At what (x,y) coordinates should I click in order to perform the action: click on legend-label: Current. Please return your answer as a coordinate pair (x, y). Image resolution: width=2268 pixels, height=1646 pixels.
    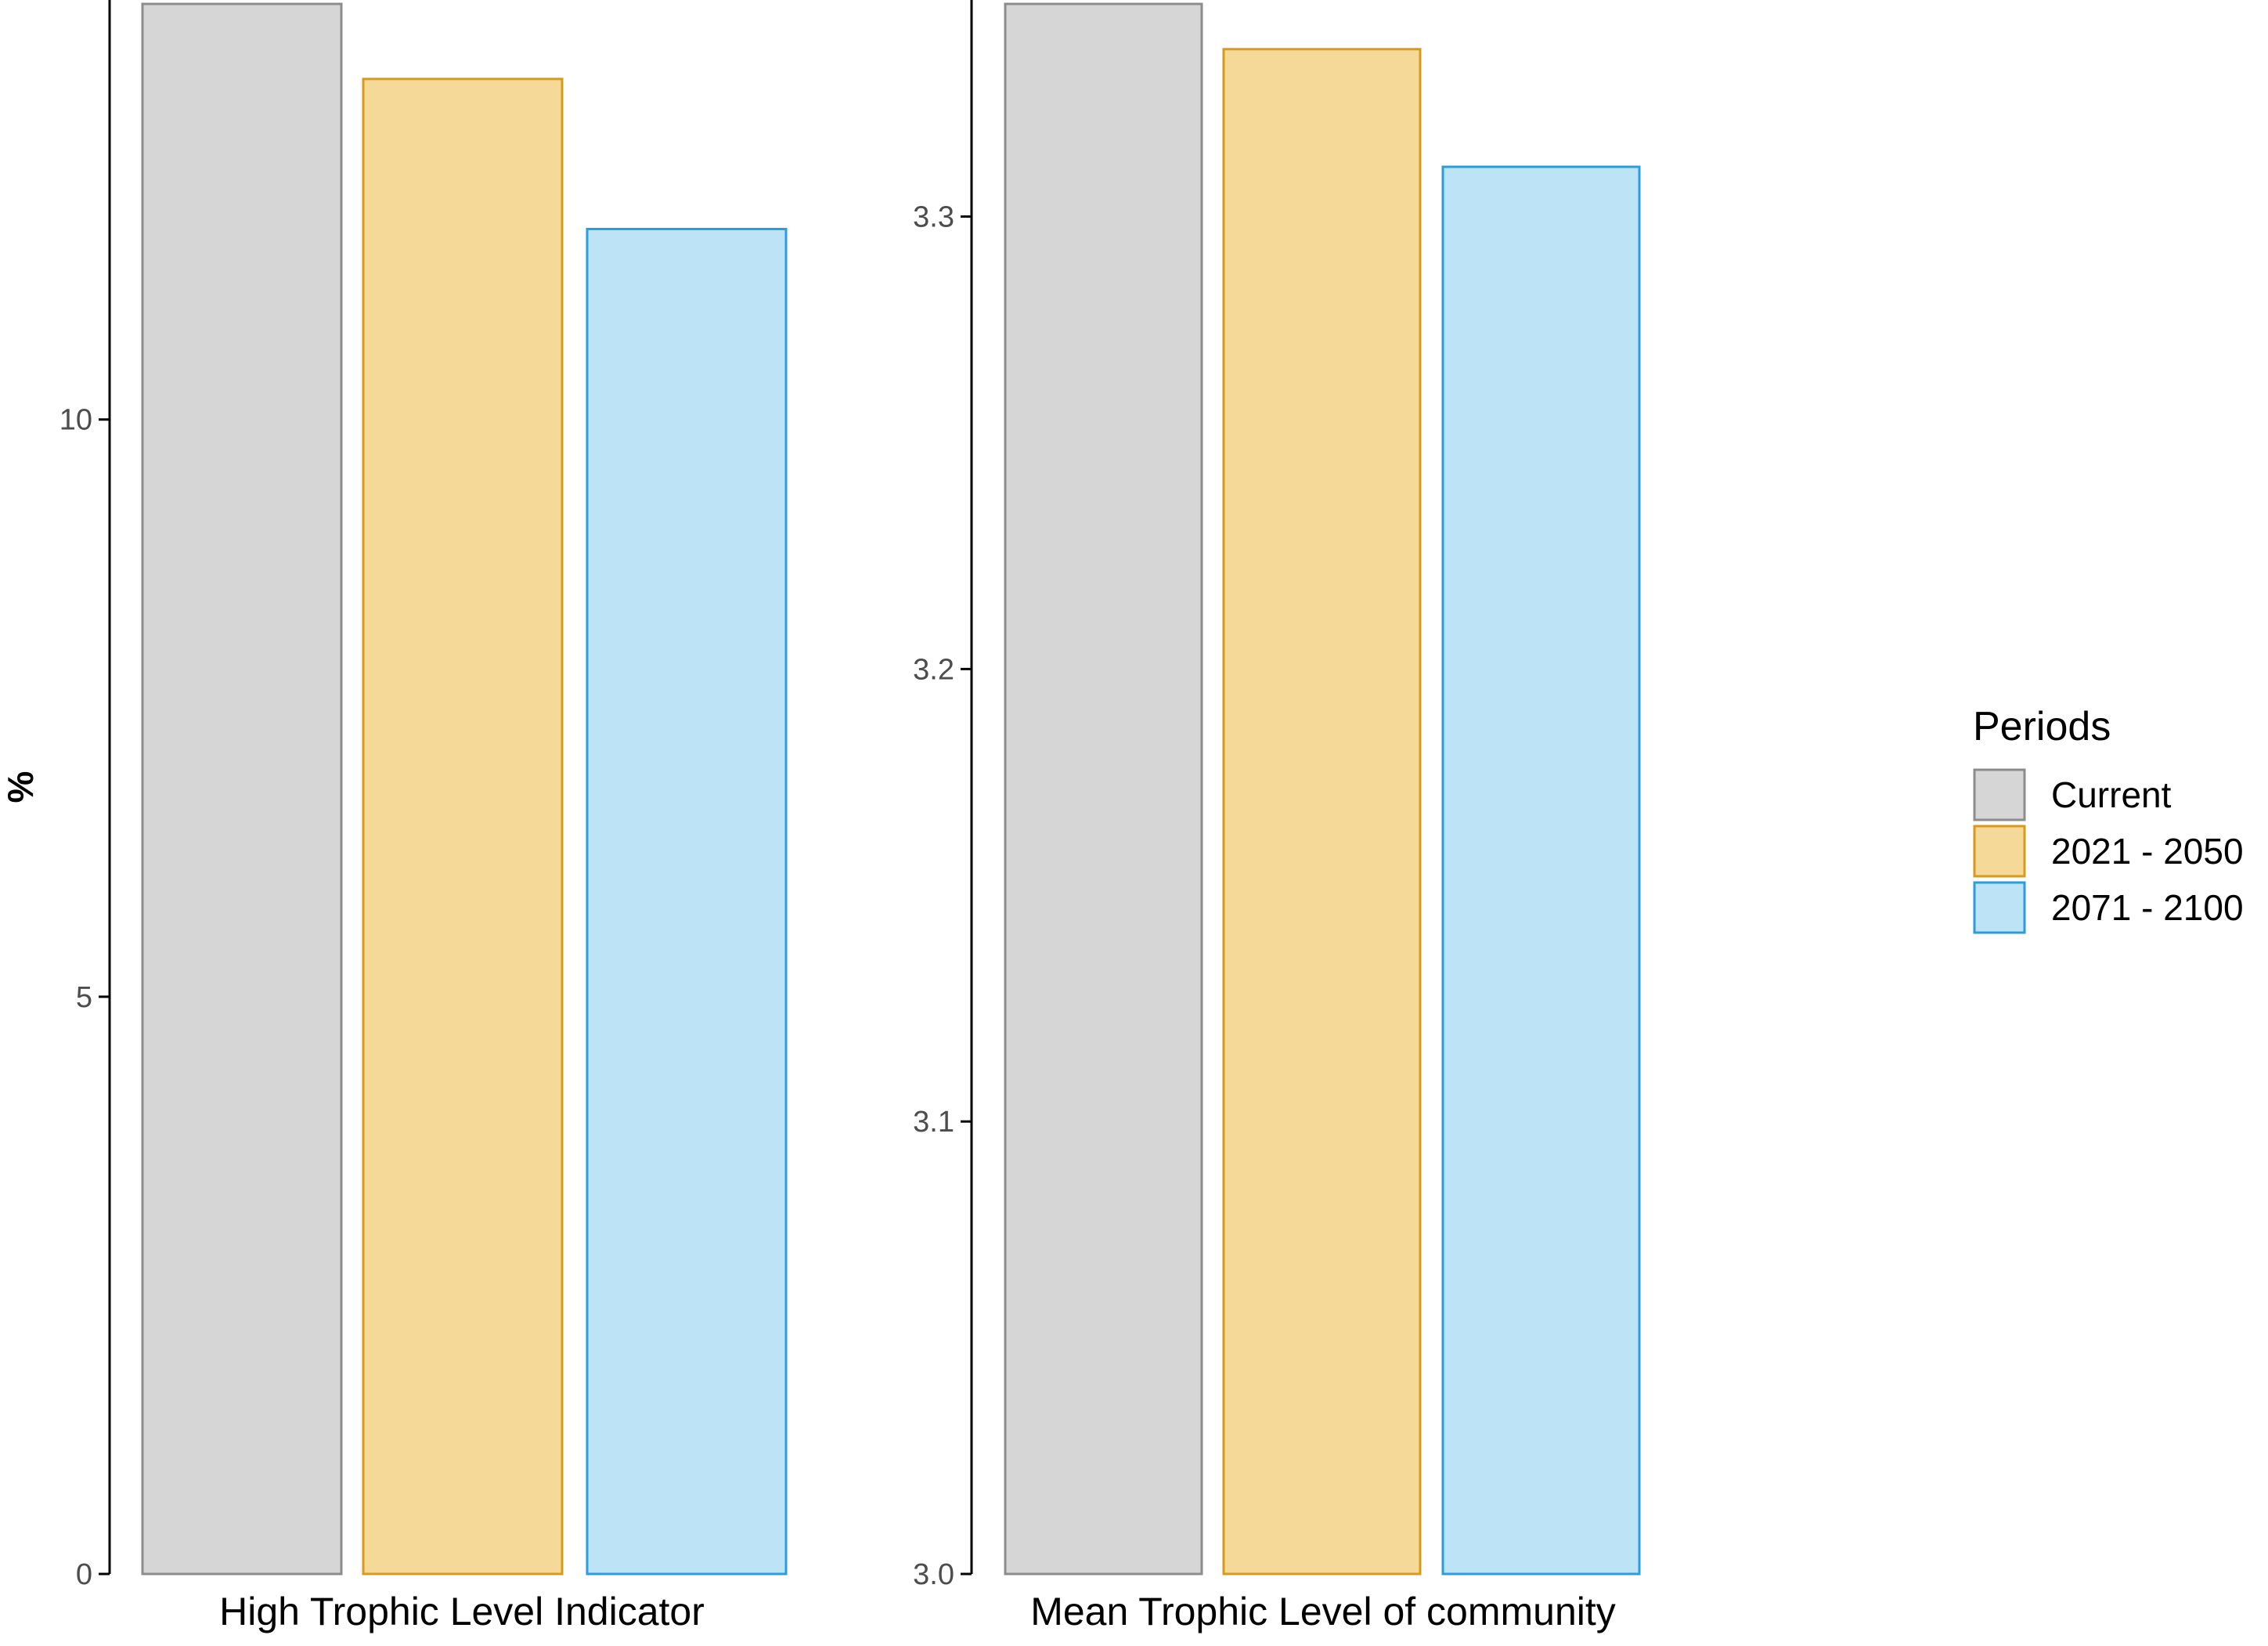
    Looking at the image, I should click on (2111, 794).